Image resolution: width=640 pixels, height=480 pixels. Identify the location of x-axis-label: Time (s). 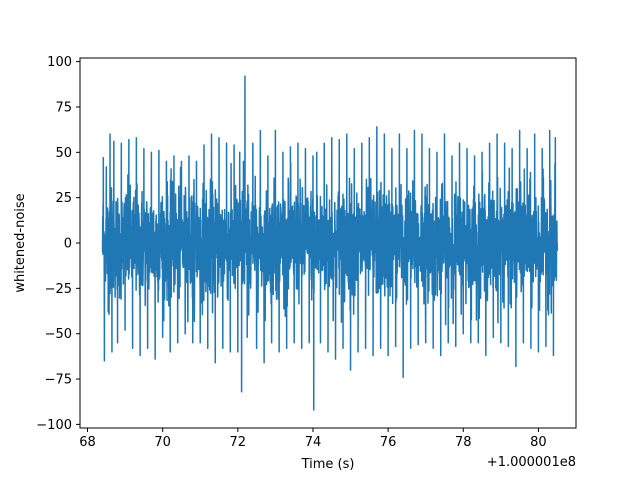
(328, 464).